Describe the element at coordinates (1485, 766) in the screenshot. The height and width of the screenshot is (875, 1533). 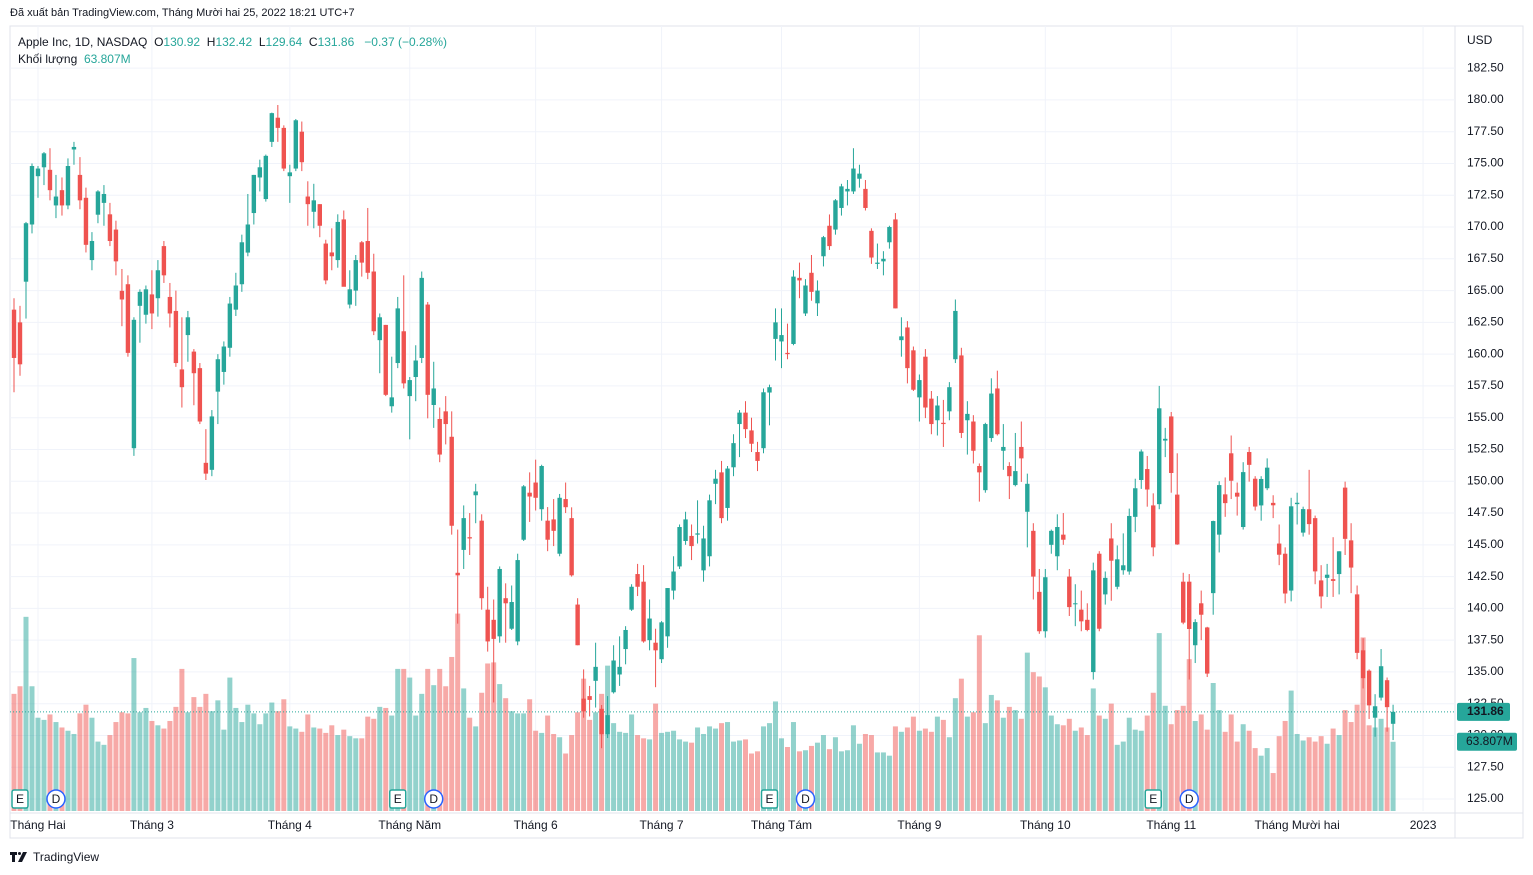
I see `y-tick-label: 127.50` at that location.